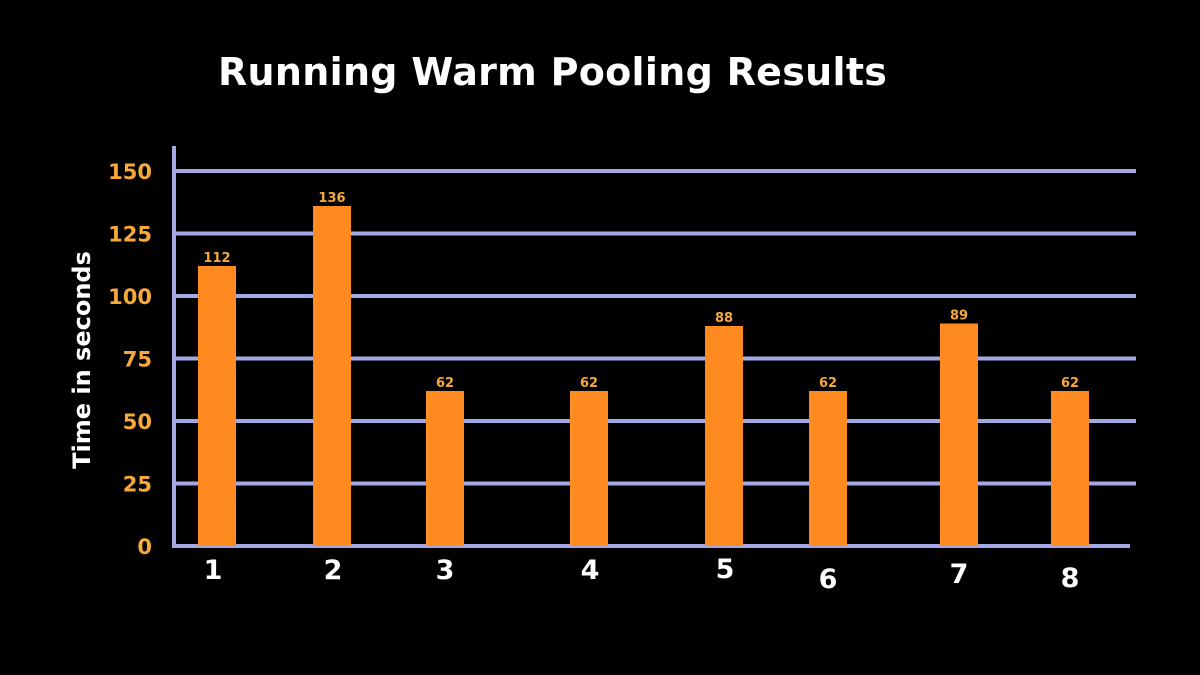 The width and height of the screenshot is (1200, 675). What do you see at coordinates (144, 547) in the screenshot?
I see `y-tick-label-0: 0` at bounding box center [144, 547].